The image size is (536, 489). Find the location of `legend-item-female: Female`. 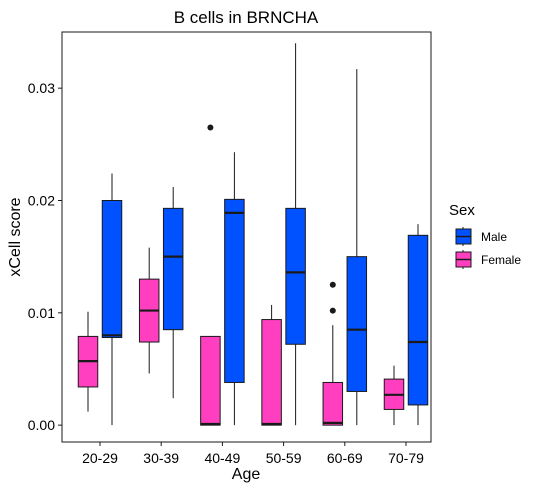

legend-item-female: Female is located at coordinates (488, 259).